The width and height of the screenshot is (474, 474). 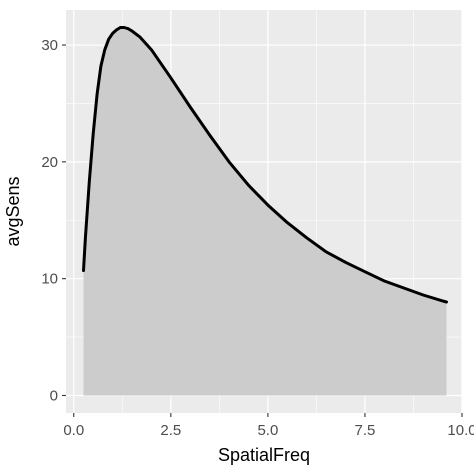 I want to click on y-tick-label: 10, so click(x=49, y=279).